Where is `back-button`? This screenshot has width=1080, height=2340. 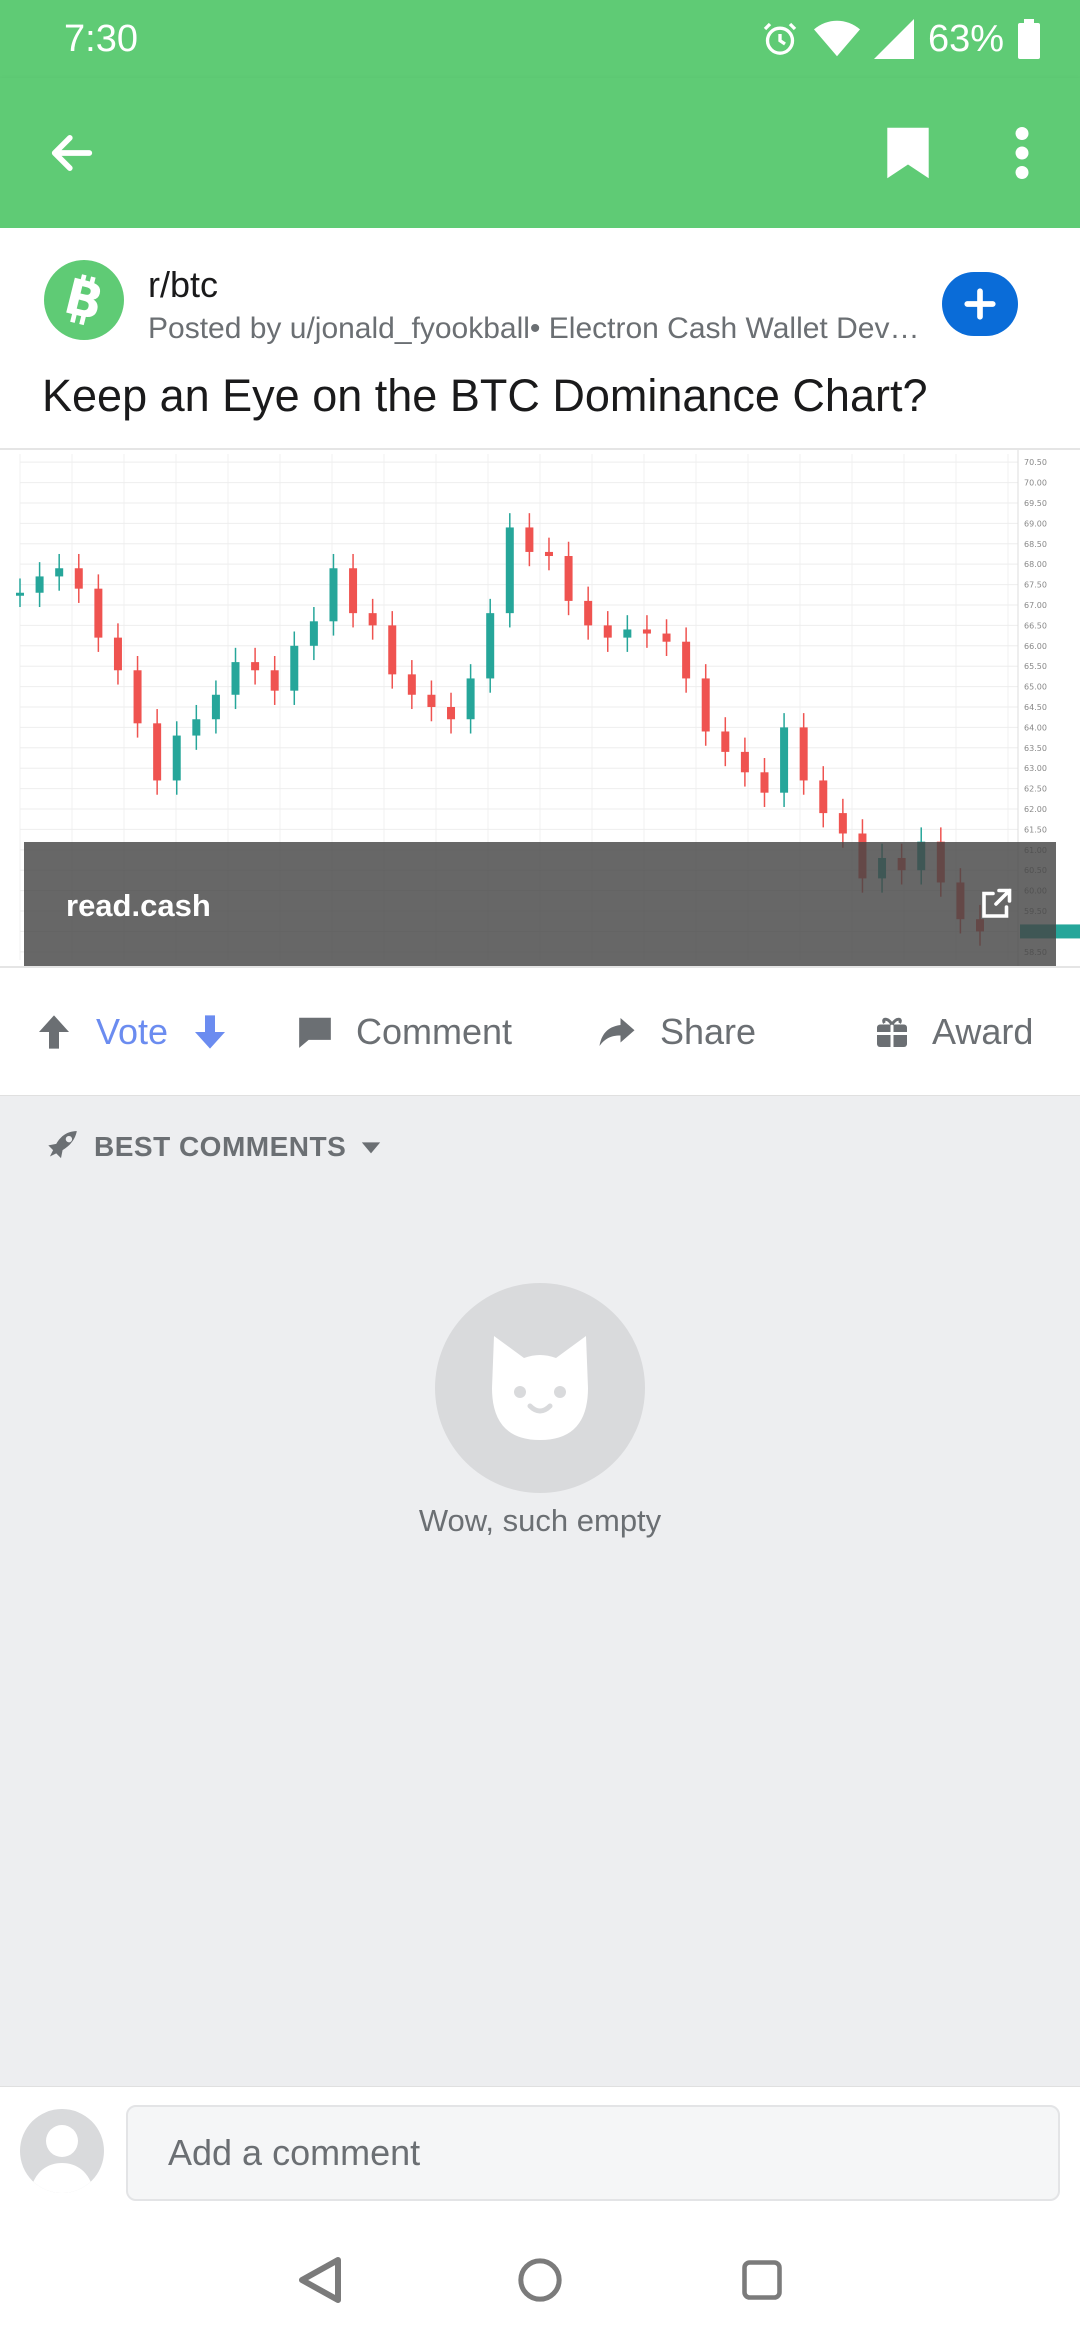 back-button is located at coordinates (72, 153).